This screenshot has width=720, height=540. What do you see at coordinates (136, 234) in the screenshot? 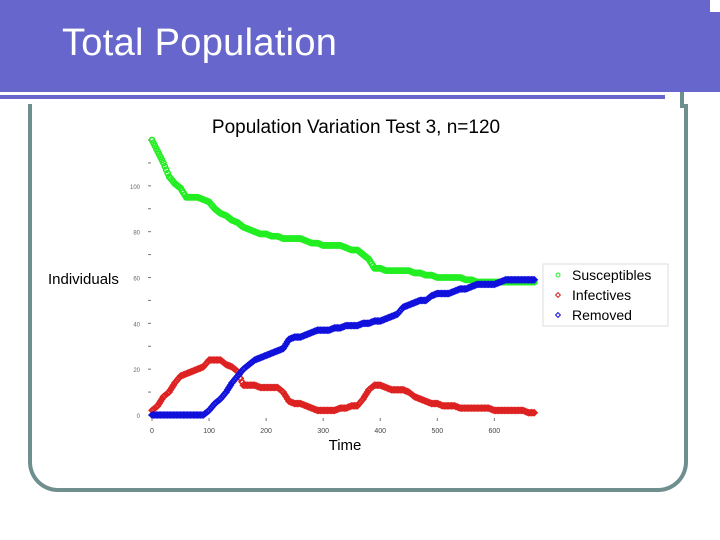
I see `y-tick-label: 80` at bounding box center [136, 234].